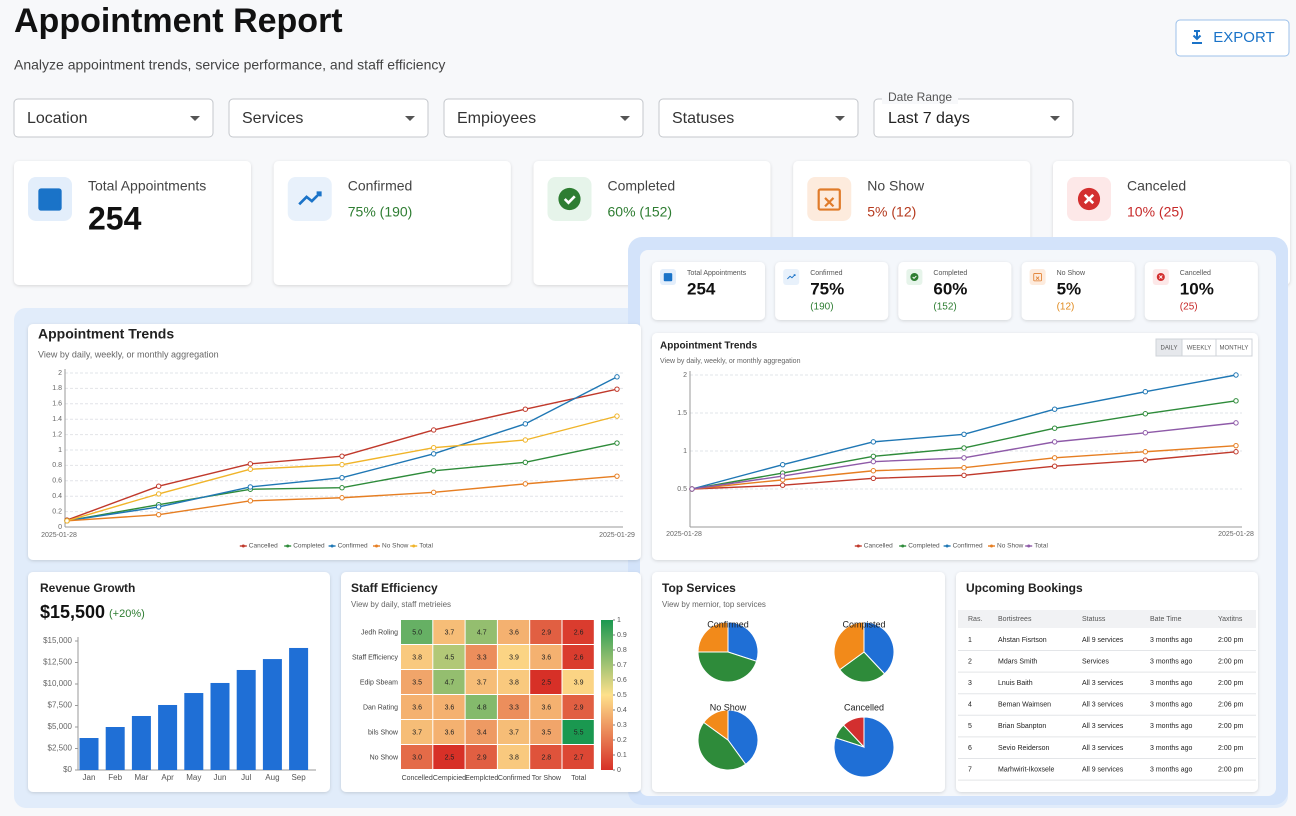  What do you see at coordinates (1230, 726) in the screenshot?
I see `table-cell: 2:00 pm` at bounding box center [1230, 726].